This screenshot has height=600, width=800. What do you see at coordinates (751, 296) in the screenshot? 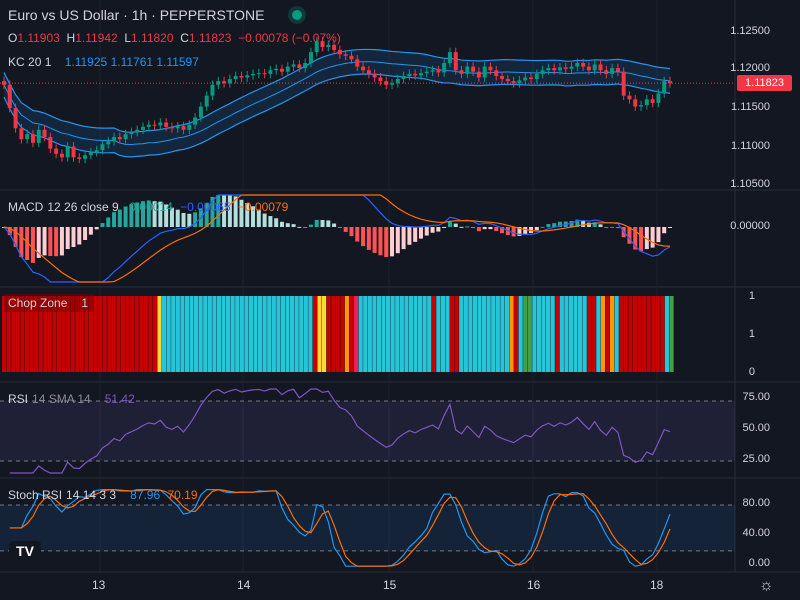
I see `chop-tick: 1` at bounding box center [751, 296].